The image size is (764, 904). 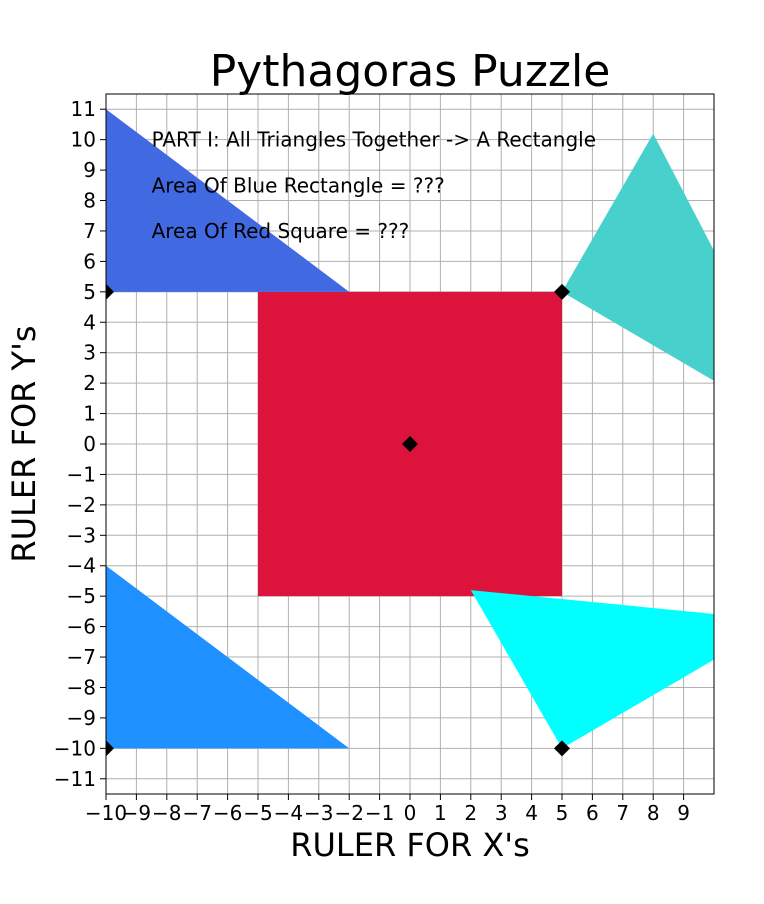 I want to click on x-tick-label: −7, so click(x=196, y=813).